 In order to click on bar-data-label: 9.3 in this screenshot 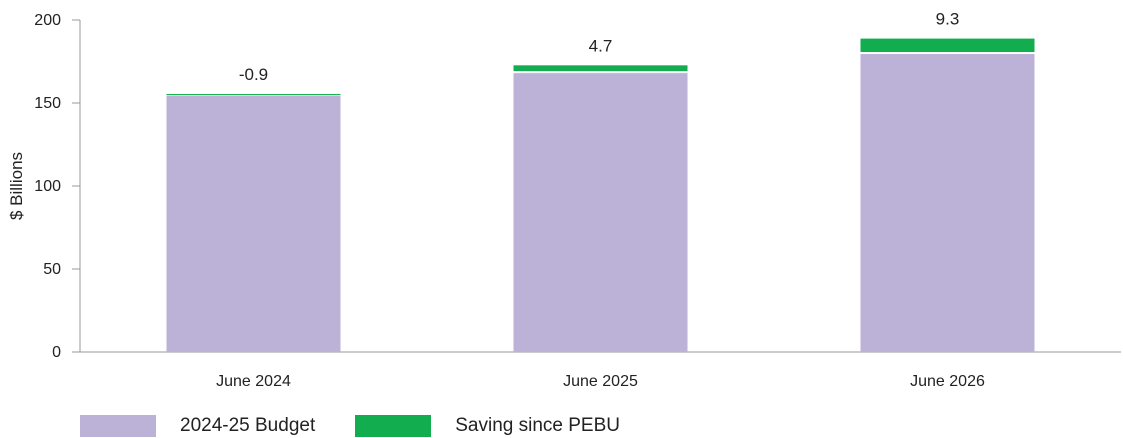, I will do `click(948, 19)`.